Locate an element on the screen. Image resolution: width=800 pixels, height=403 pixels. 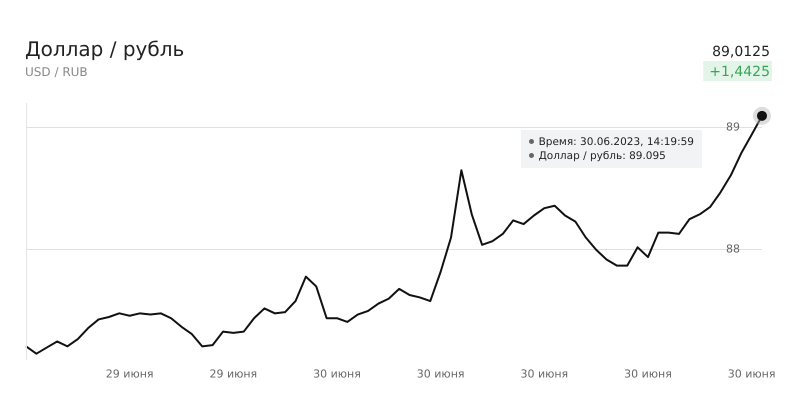
y-tick-label: 89 is located at coordinates (733, 127).